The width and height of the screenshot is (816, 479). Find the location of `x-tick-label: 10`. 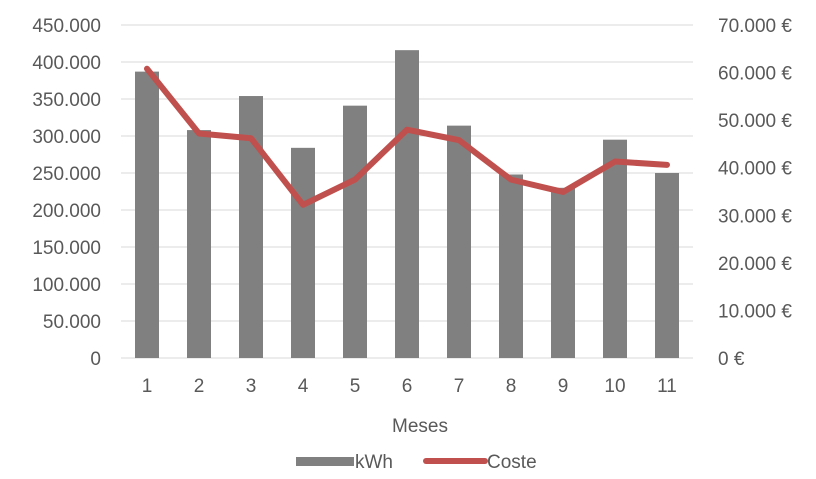

x-tick-label: 10 is located at coordinates (614, 386).